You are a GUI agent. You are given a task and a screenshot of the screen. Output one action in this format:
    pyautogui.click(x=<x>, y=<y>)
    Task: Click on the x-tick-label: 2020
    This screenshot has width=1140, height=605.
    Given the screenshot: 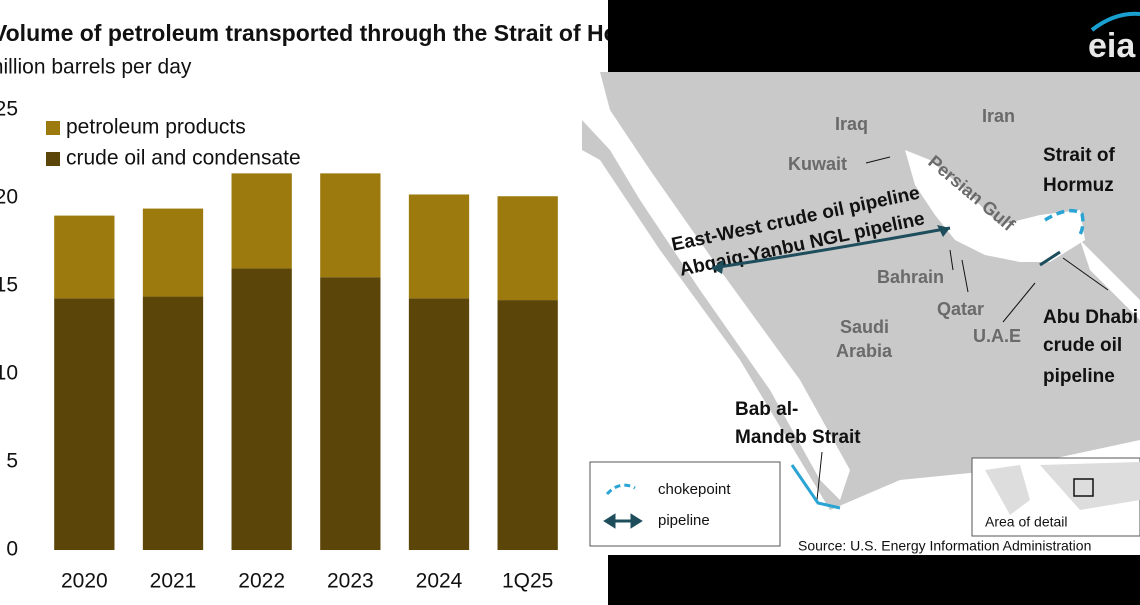 What is the action you would take?
    pyautogui.click(x=84, y=581)
    